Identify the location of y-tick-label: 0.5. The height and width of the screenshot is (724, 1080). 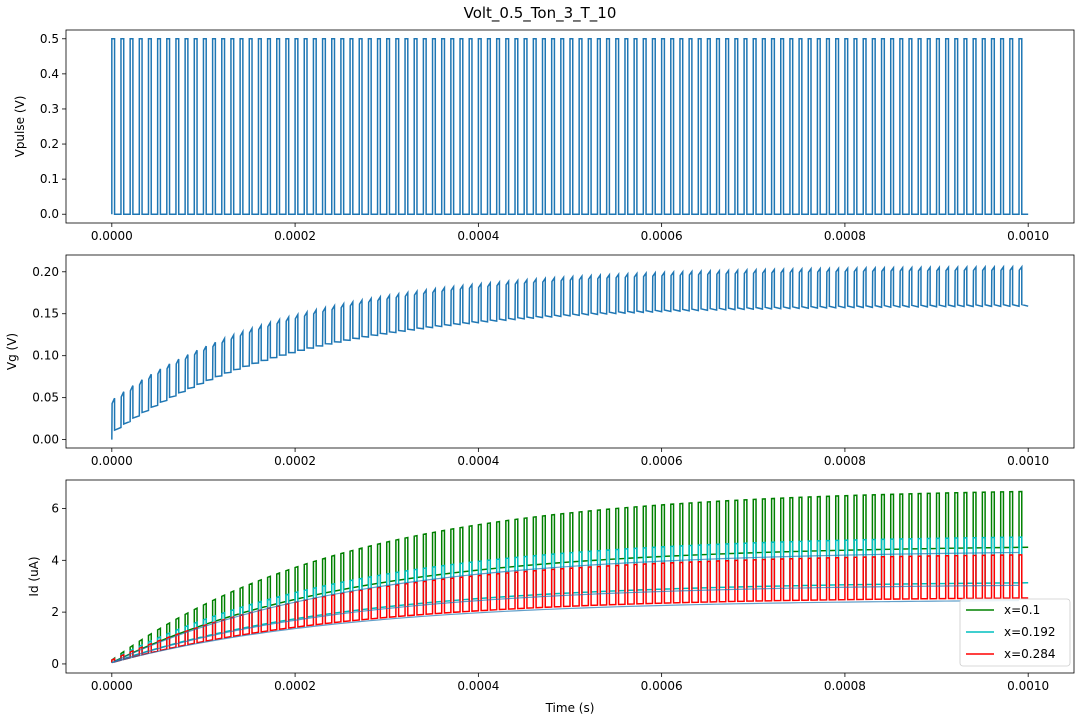
(49, 39).